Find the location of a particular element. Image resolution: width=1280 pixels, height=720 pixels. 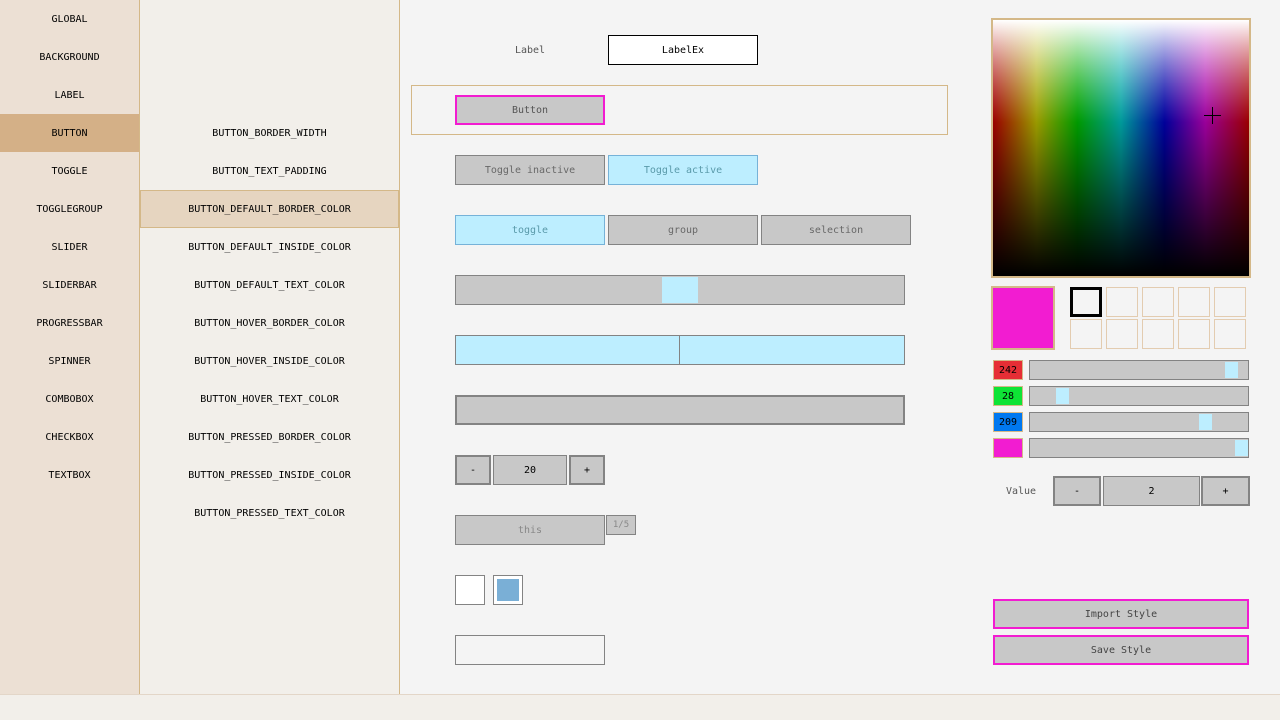

property-item: BUTTON_PRESSED_INSIDE_COLOR is located at coordinates (269, 475).